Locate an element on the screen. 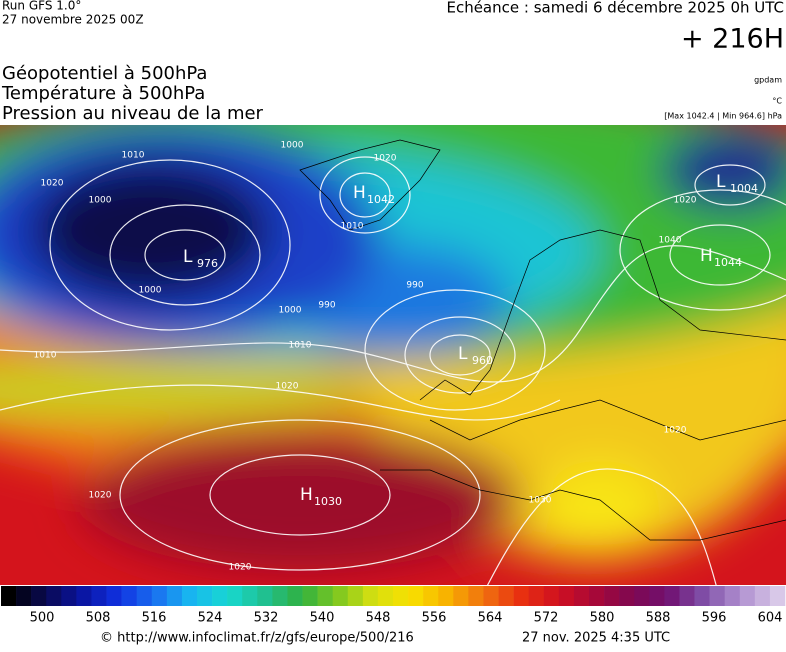  center-value: 1004 is located at coordinates (744, 188).